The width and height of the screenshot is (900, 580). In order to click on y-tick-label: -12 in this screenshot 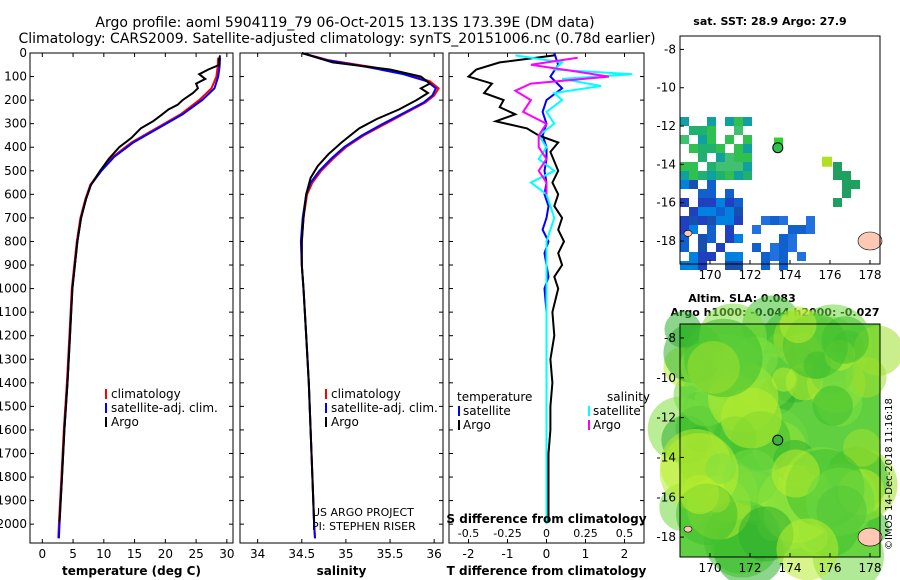, I will do `click(666, 126)`.